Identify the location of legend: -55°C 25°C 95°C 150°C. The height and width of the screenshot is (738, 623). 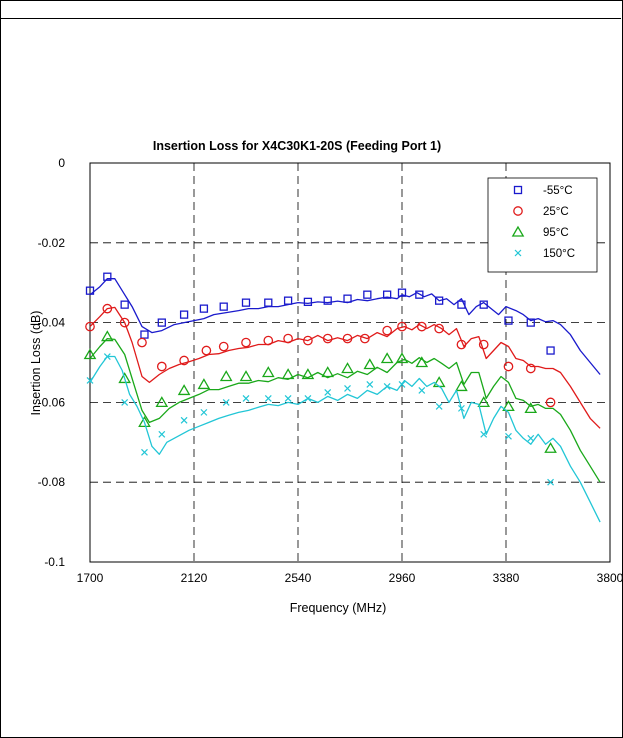
(542, 225).